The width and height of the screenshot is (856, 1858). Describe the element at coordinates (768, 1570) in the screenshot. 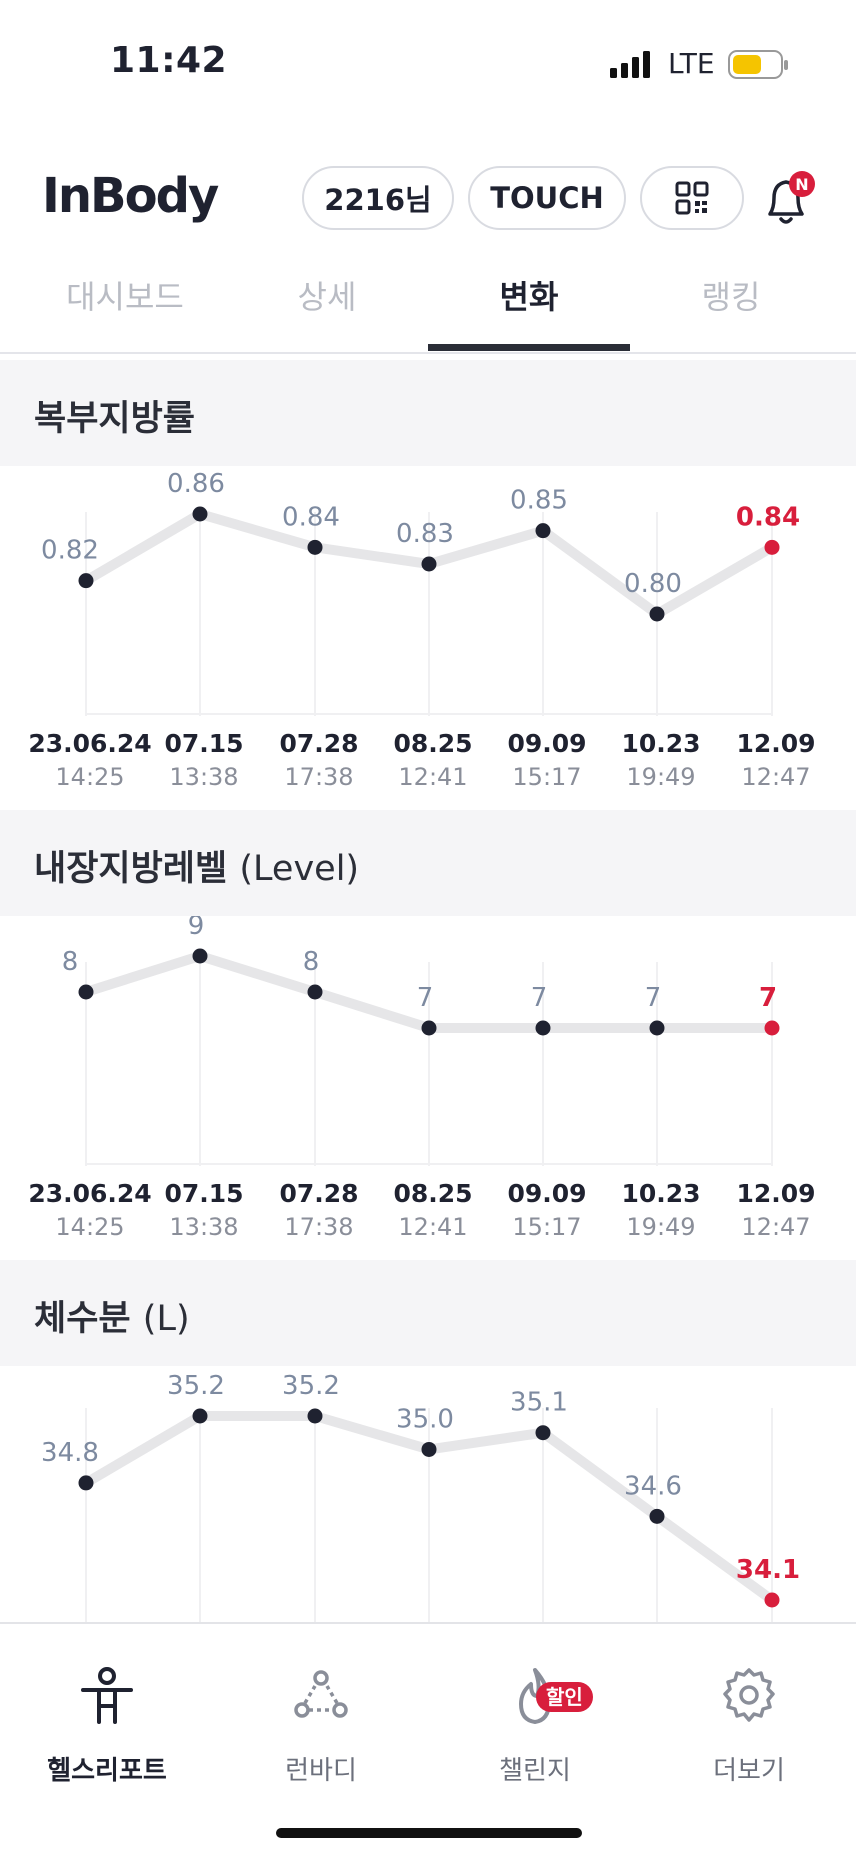

I see `data-label: 34.1` at that location.